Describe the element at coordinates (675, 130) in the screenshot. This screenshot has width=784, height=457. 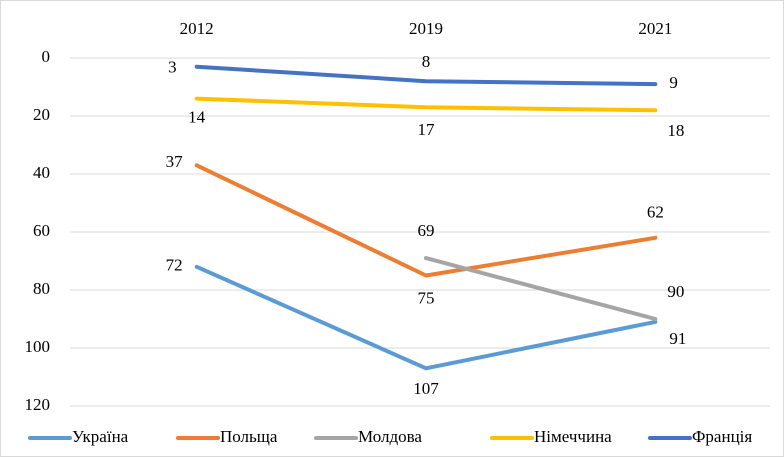
I see `data-label: 18` at that location.